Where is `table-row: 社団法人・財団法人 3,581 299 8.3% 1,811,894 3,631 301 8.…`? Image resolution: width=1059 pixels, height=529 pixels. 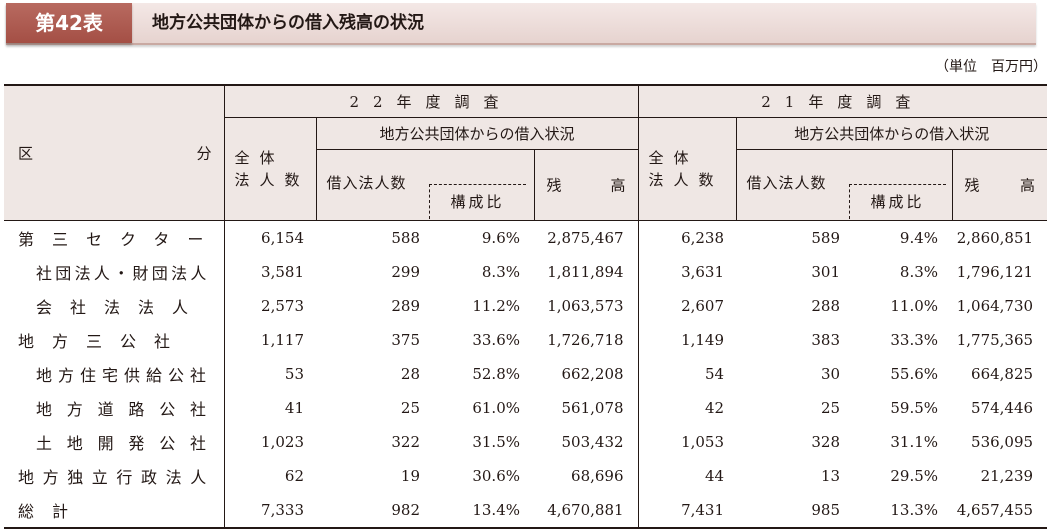 table-row: 社団法人・財団法人 3,581 299 8.3% 1,811,894 3,631 301 8.… is located at coordinates (525, 272).